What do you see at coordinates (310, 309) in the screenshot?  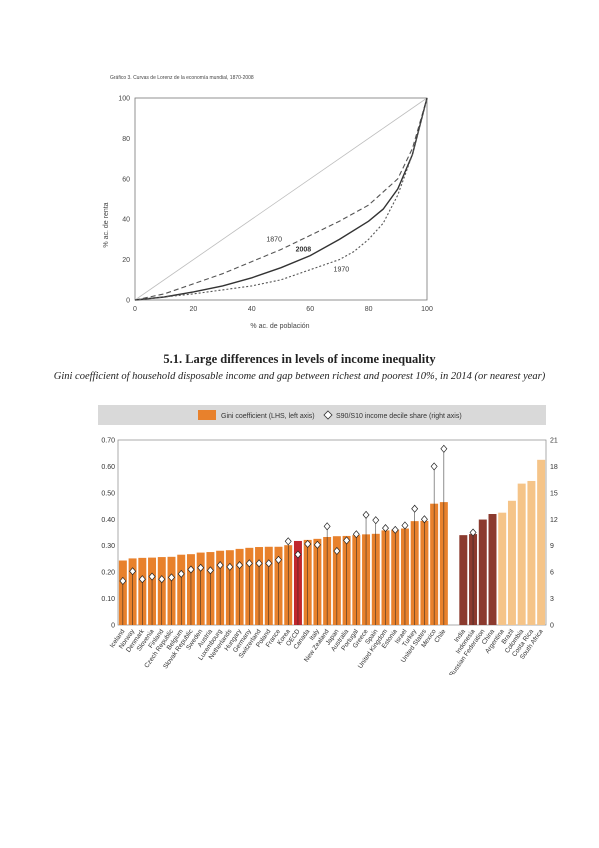 I see `lorenz-x-tick-label: 60` at bounding box center [310, 309].